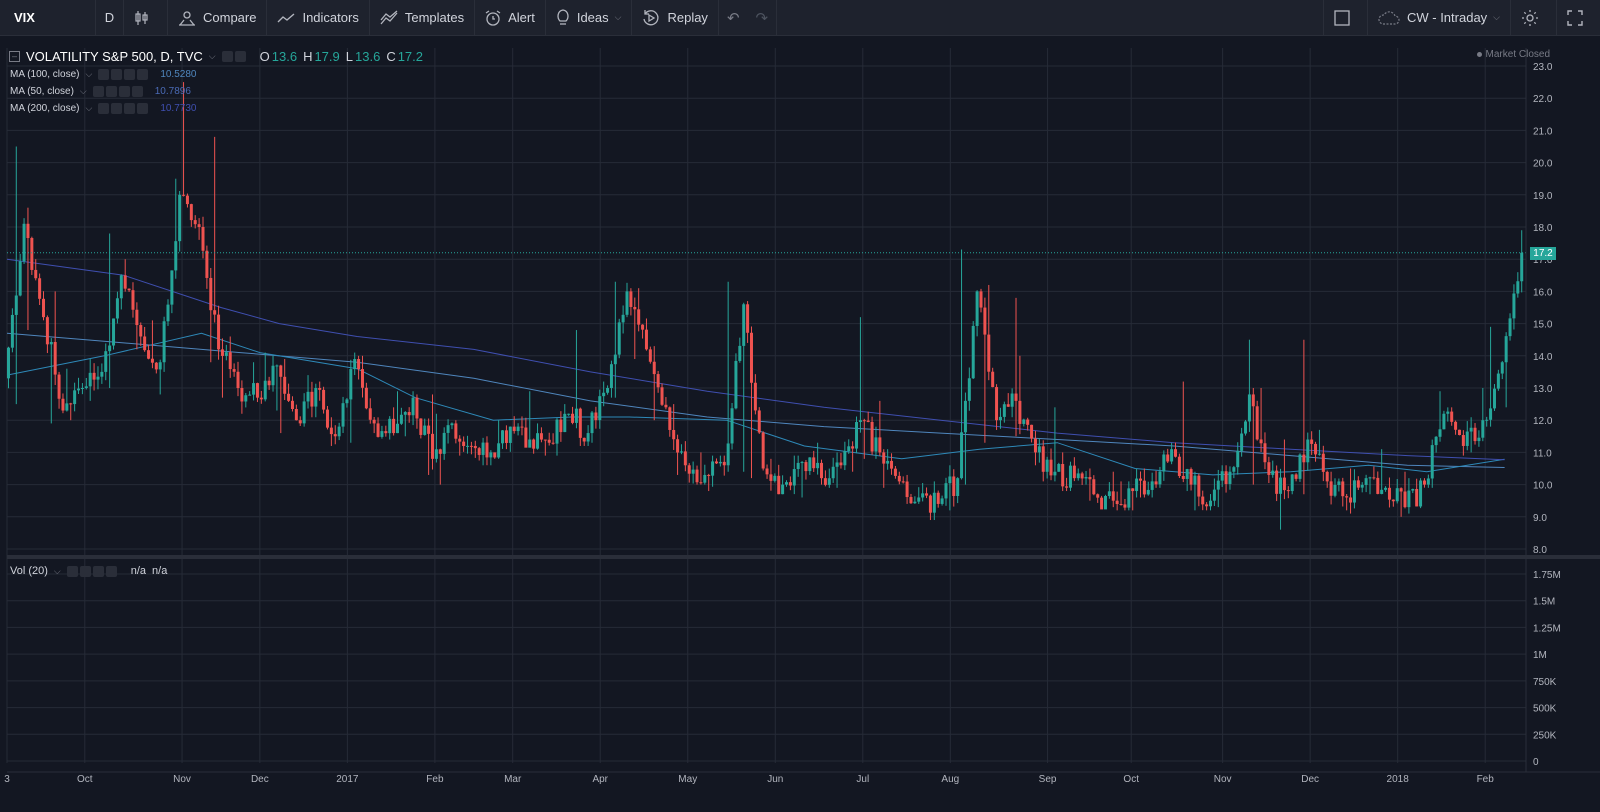 This screenshot has height=812, width=1600. I want to click on ma-50-label: MA (50, close), so click(42, 91).